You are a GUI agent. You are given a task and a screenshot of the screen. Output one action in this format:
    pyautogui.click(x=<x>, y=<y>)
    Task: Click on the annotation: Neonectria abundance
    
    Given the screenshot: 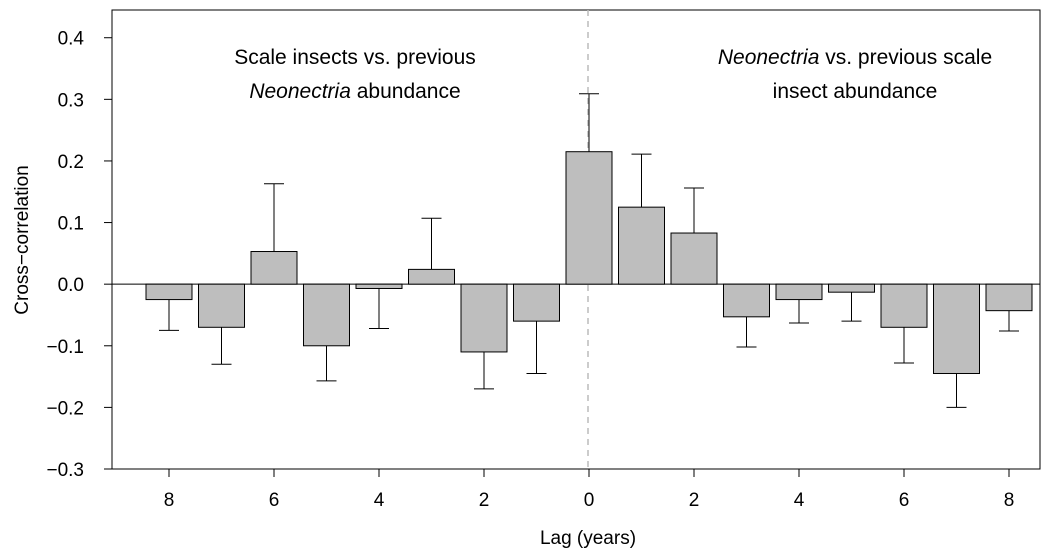 What is the action you would take?
    pyautogui.click(x=354, y=91)
    